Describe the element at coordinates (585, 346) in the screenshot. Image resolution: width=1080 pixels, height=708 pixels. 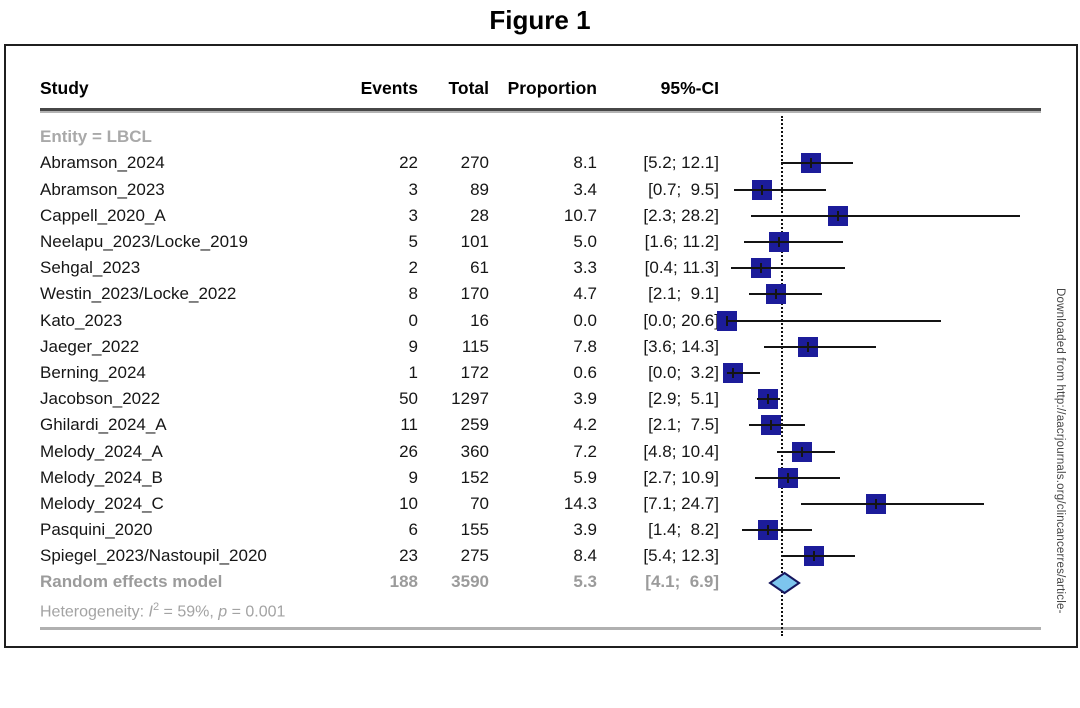
I see `proportion-cell: 7.8` at that location.